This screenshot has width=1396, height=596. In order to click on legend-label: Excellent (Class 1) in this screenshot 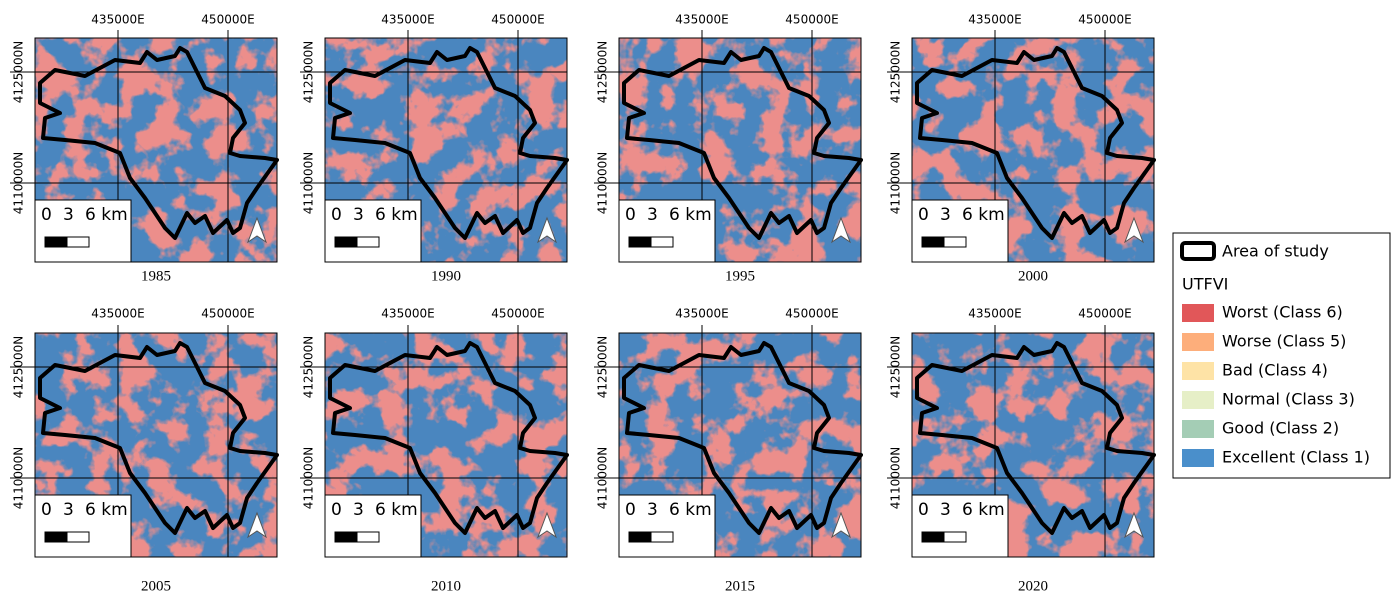, I will do `click(1296, 457)`.